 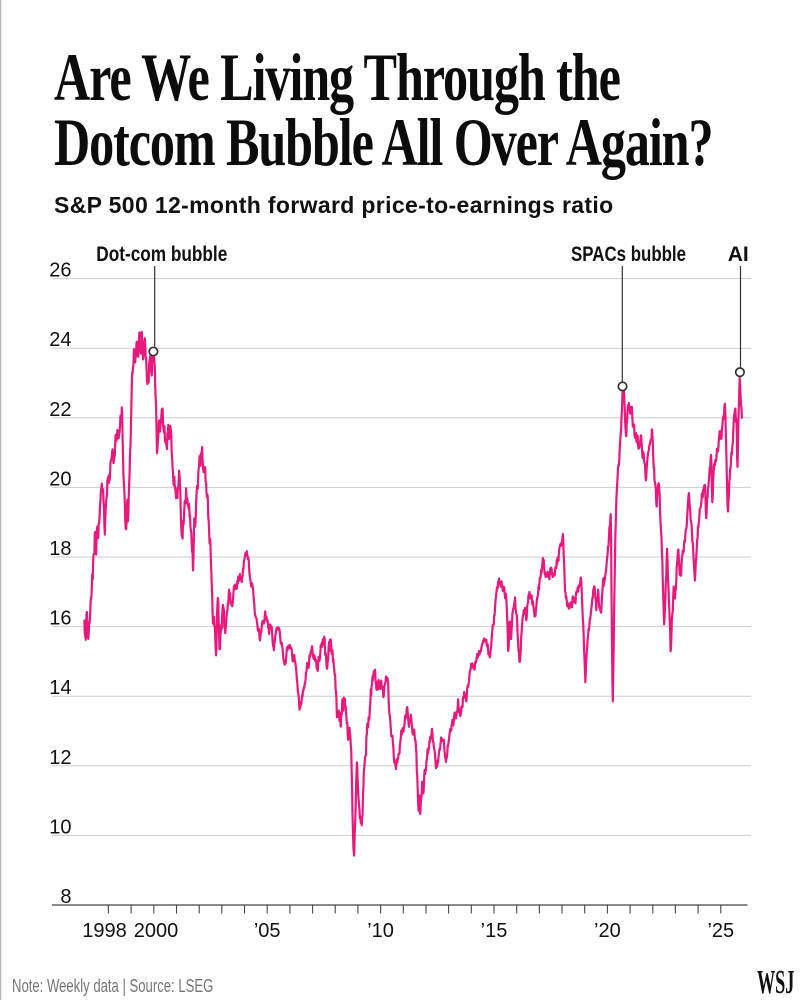 I want to click on svg-text: 18, so click(x=60, y=549).